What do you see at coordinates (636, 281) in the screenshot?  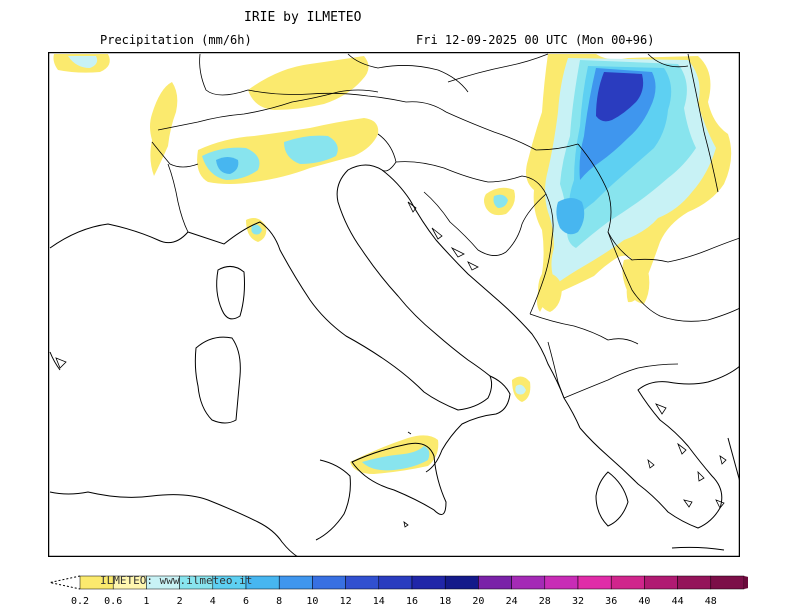 I see `precip-area-greece-yellow` at bounding box center [636, 281].